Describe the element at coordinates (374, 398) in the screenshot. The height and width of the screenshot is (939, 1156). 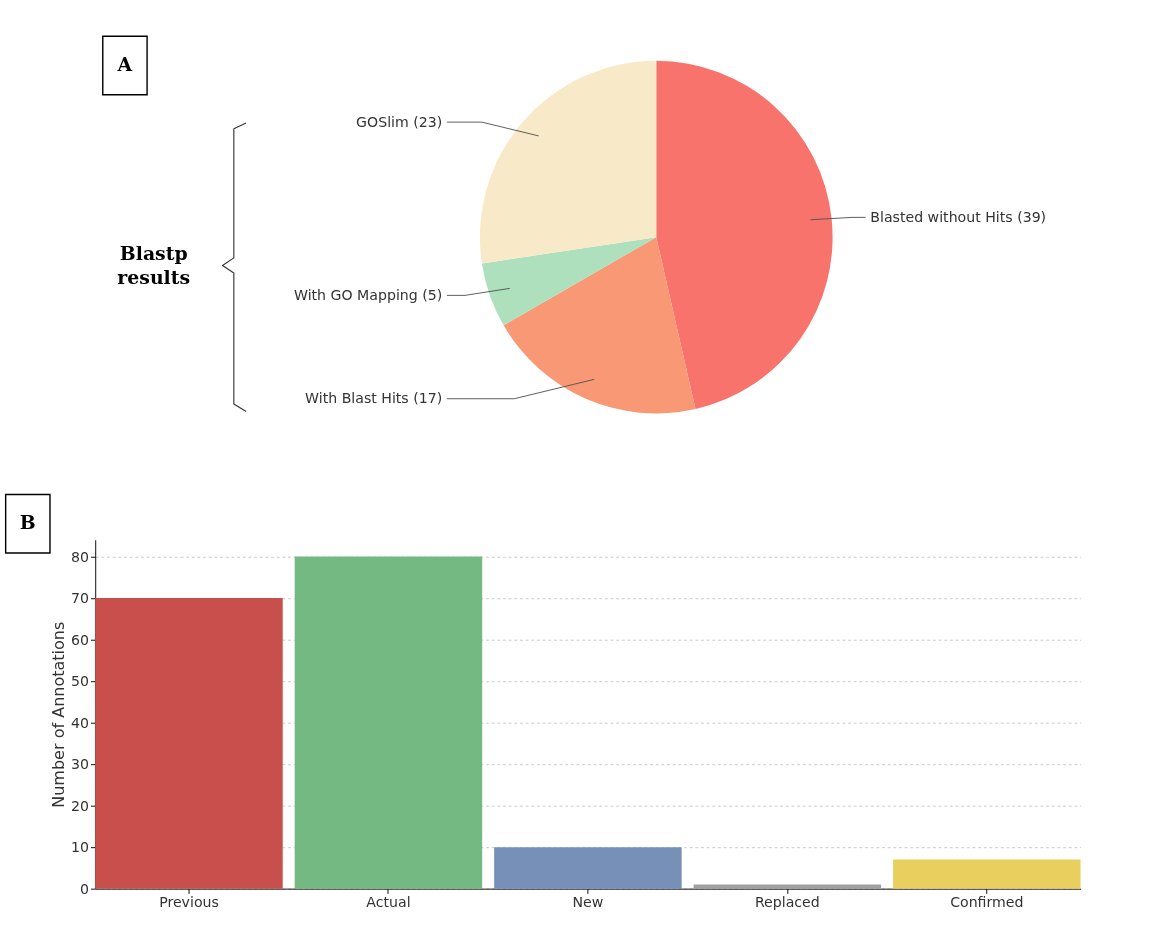
I see `slice-label: With Blast Hits (17)` at that location.